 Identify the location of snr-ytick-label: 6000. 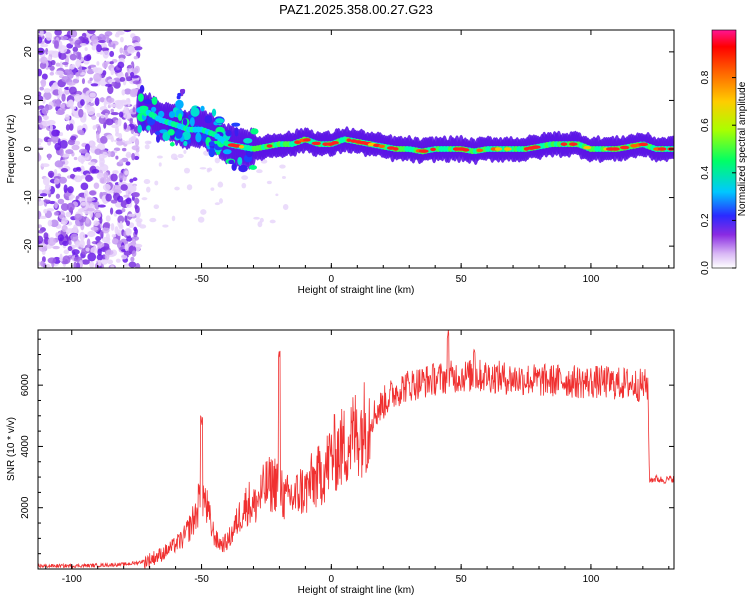
(25, 385).